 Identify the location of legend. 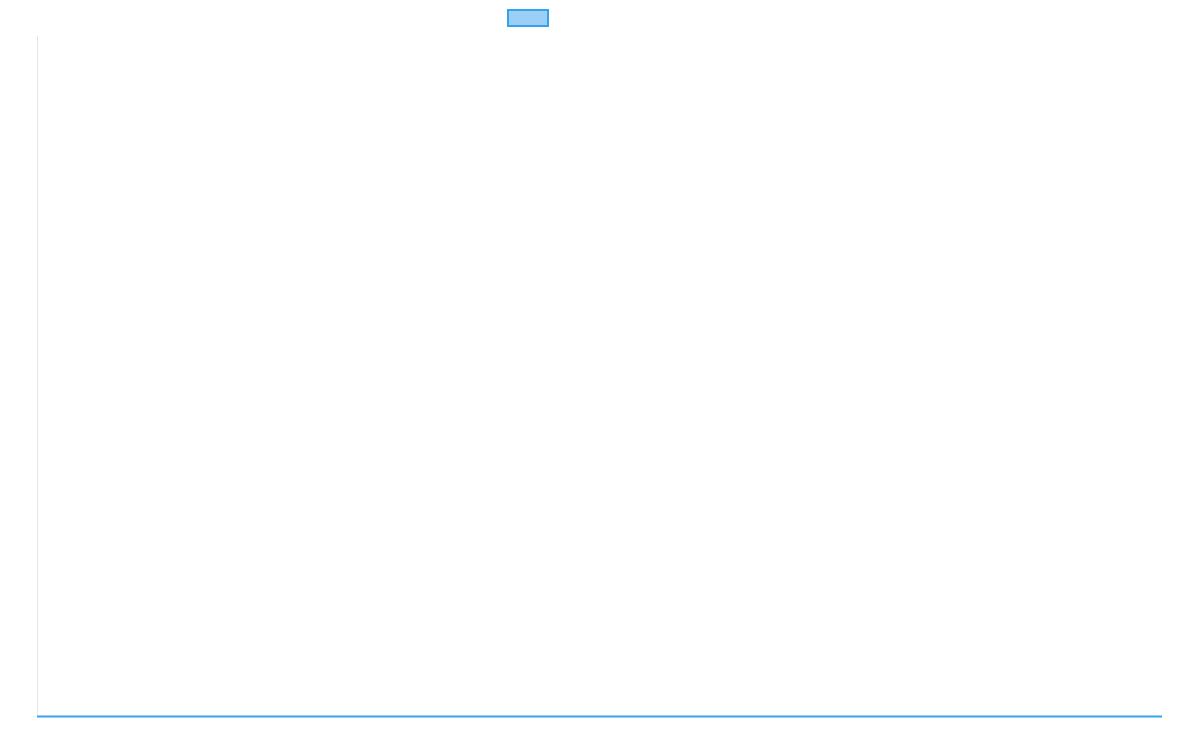
(528, 18).